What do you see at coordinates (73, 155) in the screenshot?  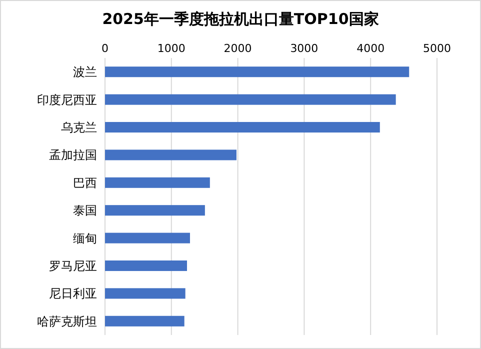 I see `y-tick-label: 孟加拉国` at bounding box center [73, 155].